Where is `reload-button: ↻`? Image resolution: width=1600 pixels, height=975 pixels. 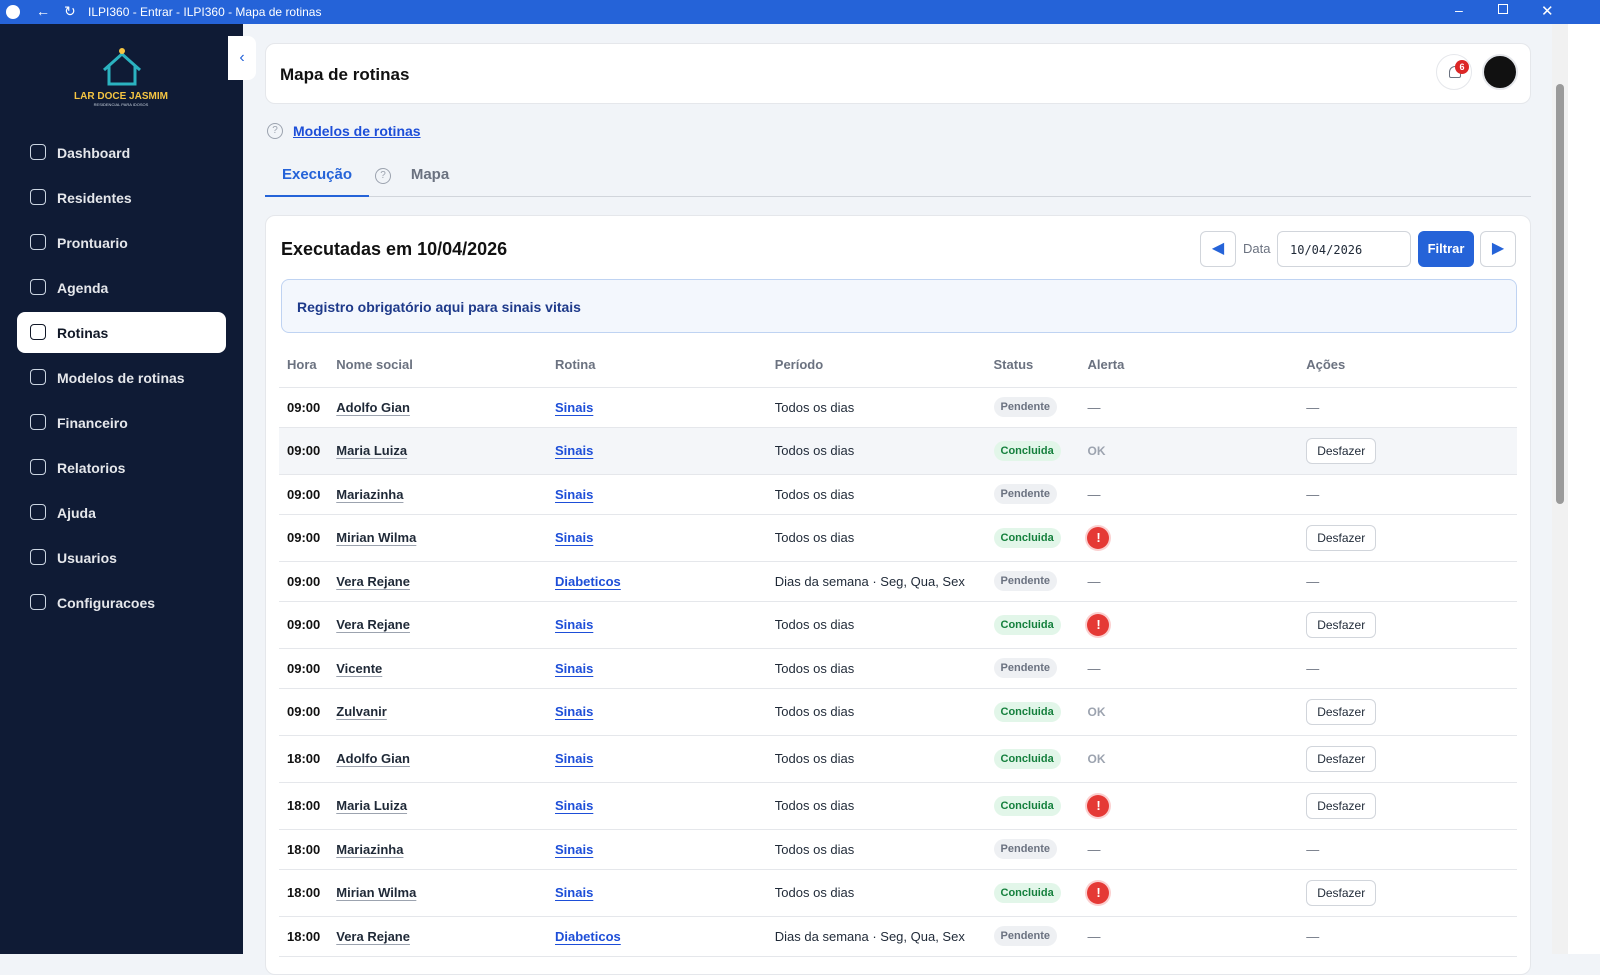 reload-button: ↻ is located at coordinates (70, 11).